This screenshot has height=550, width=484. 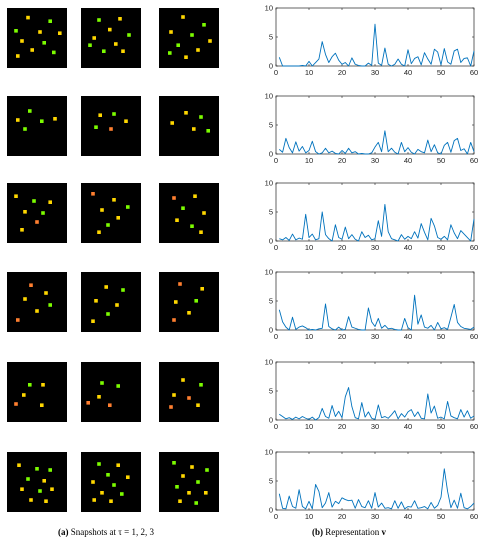 What do you see at coordinates (383, 532) in the screenshot?
I see `caption-b-symbol: v` at bounding box center [383, 532].